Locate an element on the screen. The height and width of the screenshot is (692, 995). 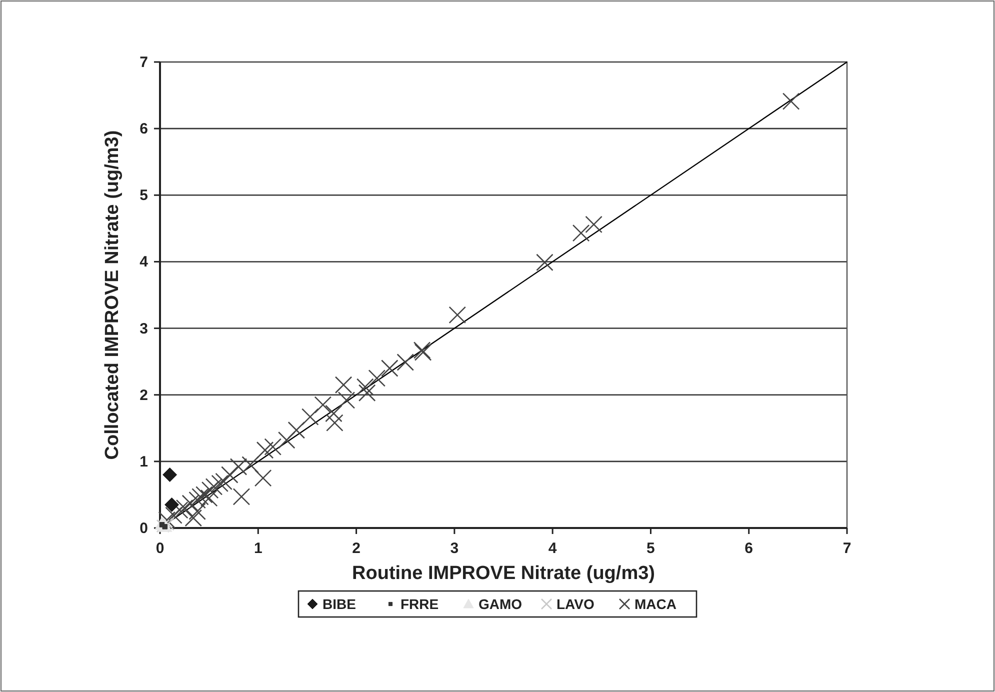
legend-label: MACA is located at coordinates (655, 604).